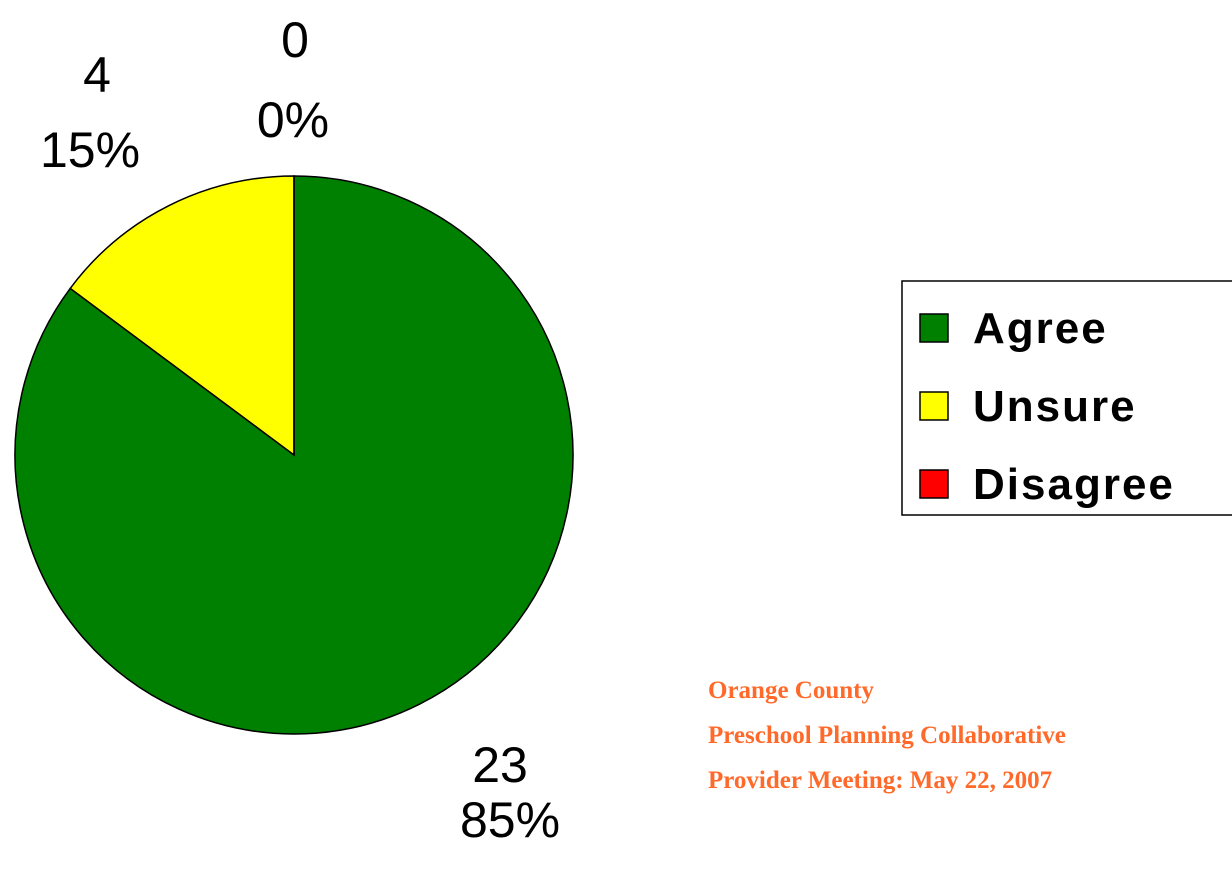  Describe the element at coordinates (510, 820) in the screenshot. I see `percent-label: 85%` at that location.